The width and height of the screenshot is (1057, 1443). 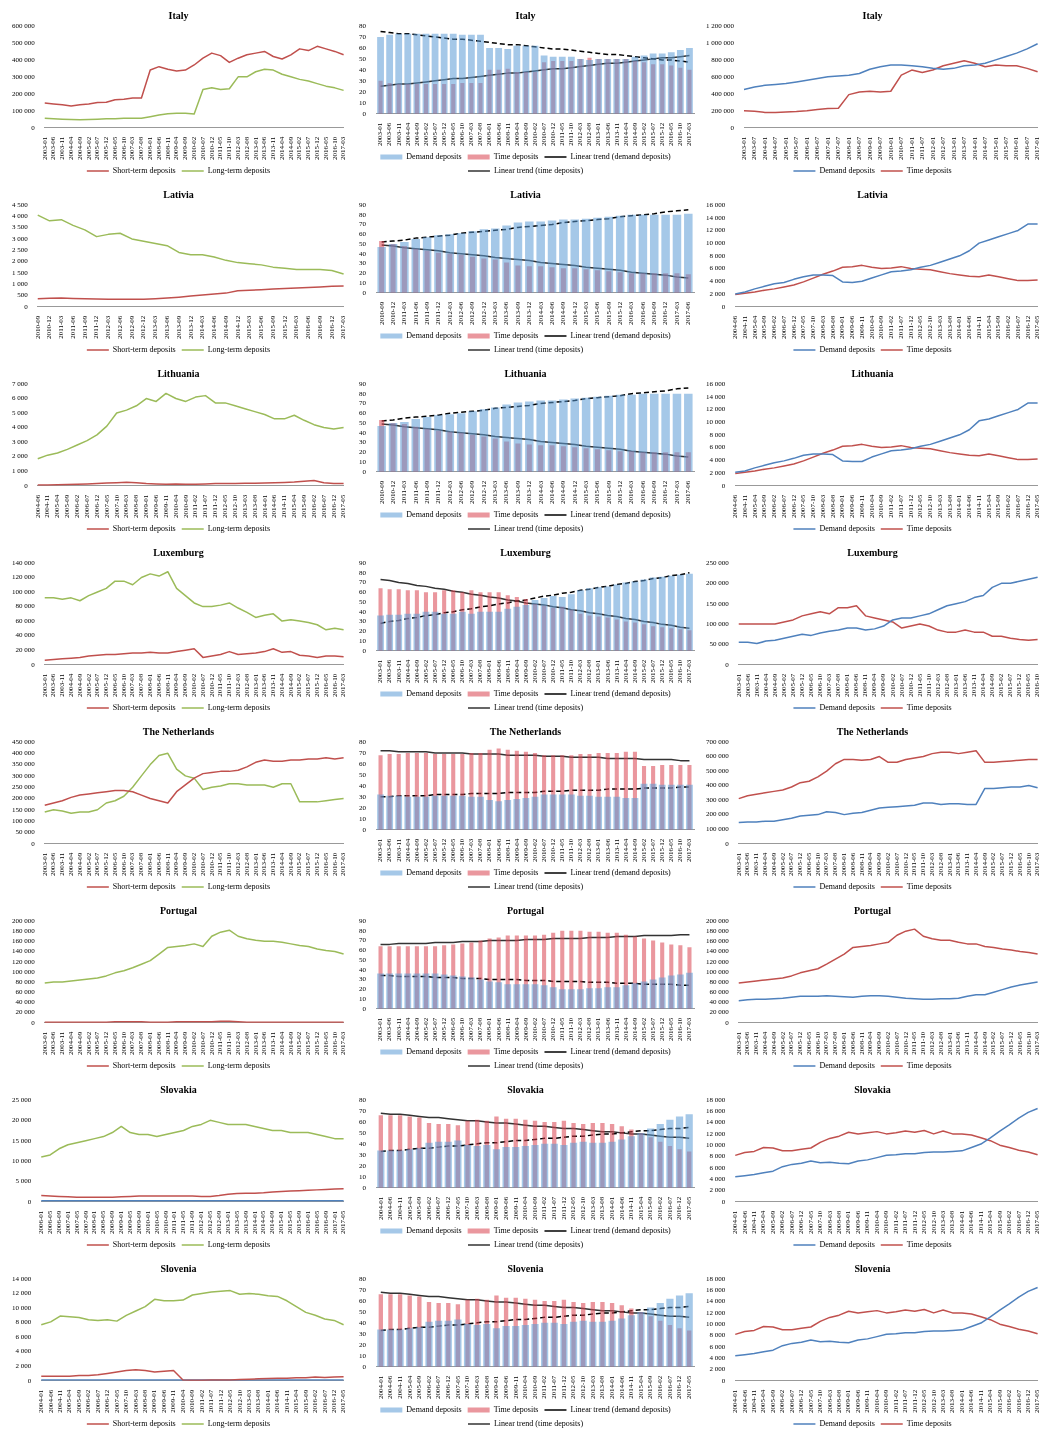 What do you see at coordinates (178, 373) in the screenshot?
I see `chart-title: Lithuania` at bounding box center [178, 373].